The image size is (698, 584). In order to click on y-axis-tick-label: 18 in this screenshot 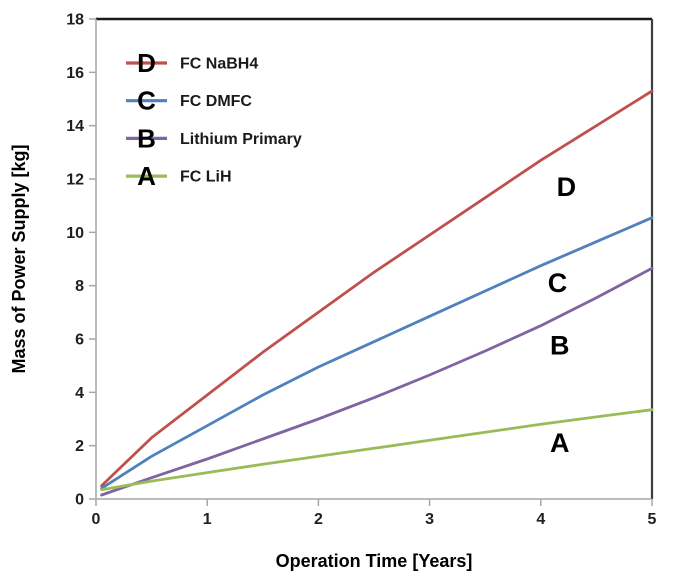, I will do `click(75, 20)`.